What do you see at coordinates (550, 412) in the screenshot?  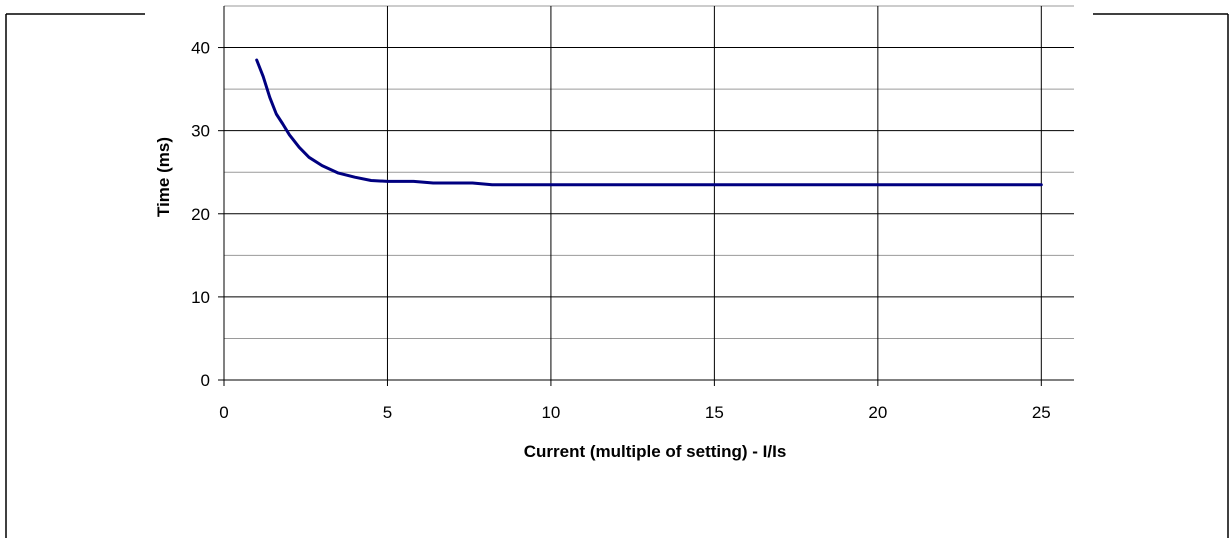 I see `x-tick-label: 10` at bounding box center [550, 412].